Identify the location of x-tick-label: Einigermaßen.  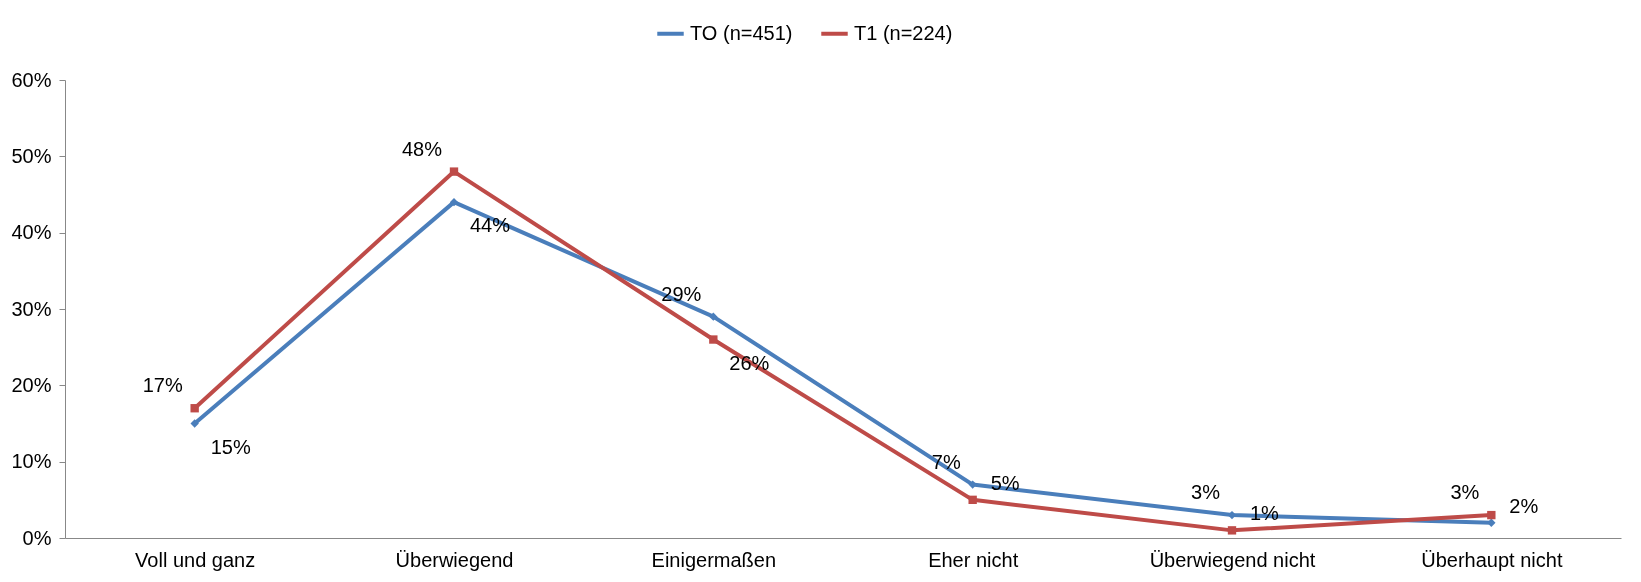
(714, 559).